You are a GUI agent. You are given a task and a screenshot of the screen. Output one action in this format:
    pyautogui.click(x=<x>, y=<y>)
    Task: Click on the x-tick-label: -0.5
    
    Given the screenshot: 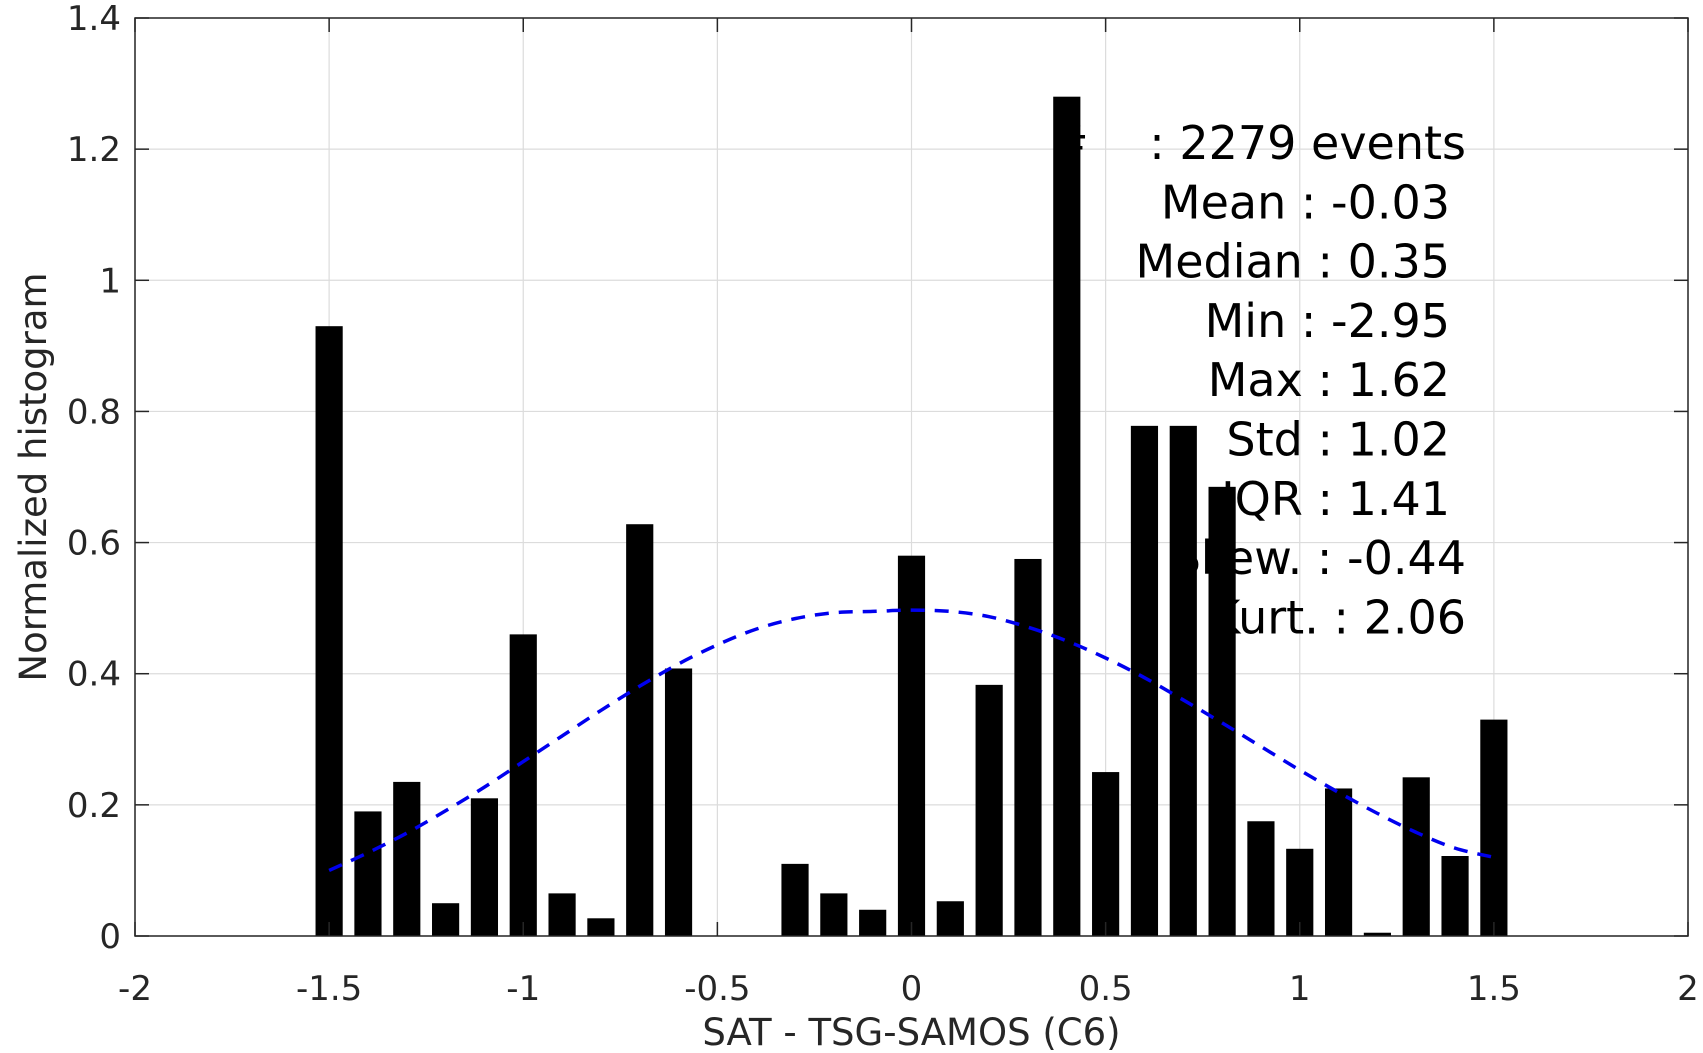 What is the action you would take?
    pyautogui.click(x=717, y=989)
    